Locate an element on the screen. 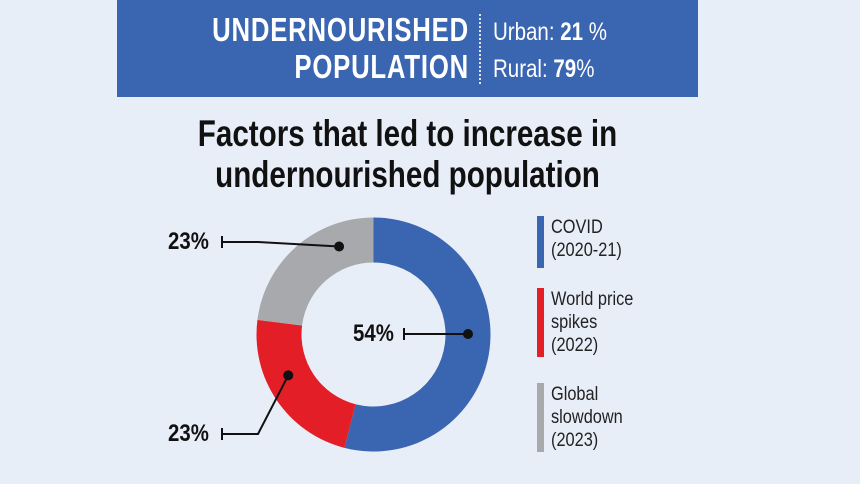 Image resolution: width=860 pixels, height=484 pixels. chart-title-line1: Factors that led to increase in is located at coordinates (407, 133).